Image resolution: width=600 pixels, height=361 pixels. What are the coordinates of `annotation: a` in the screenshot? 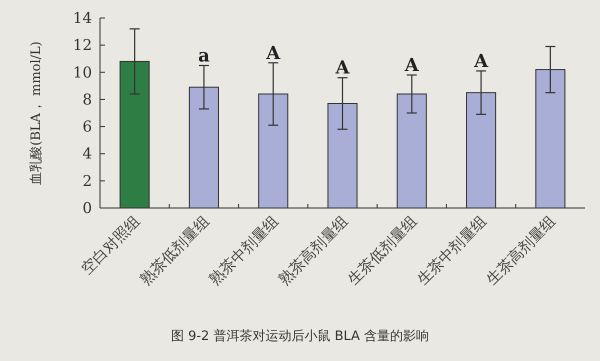 It's located at (204, 56).